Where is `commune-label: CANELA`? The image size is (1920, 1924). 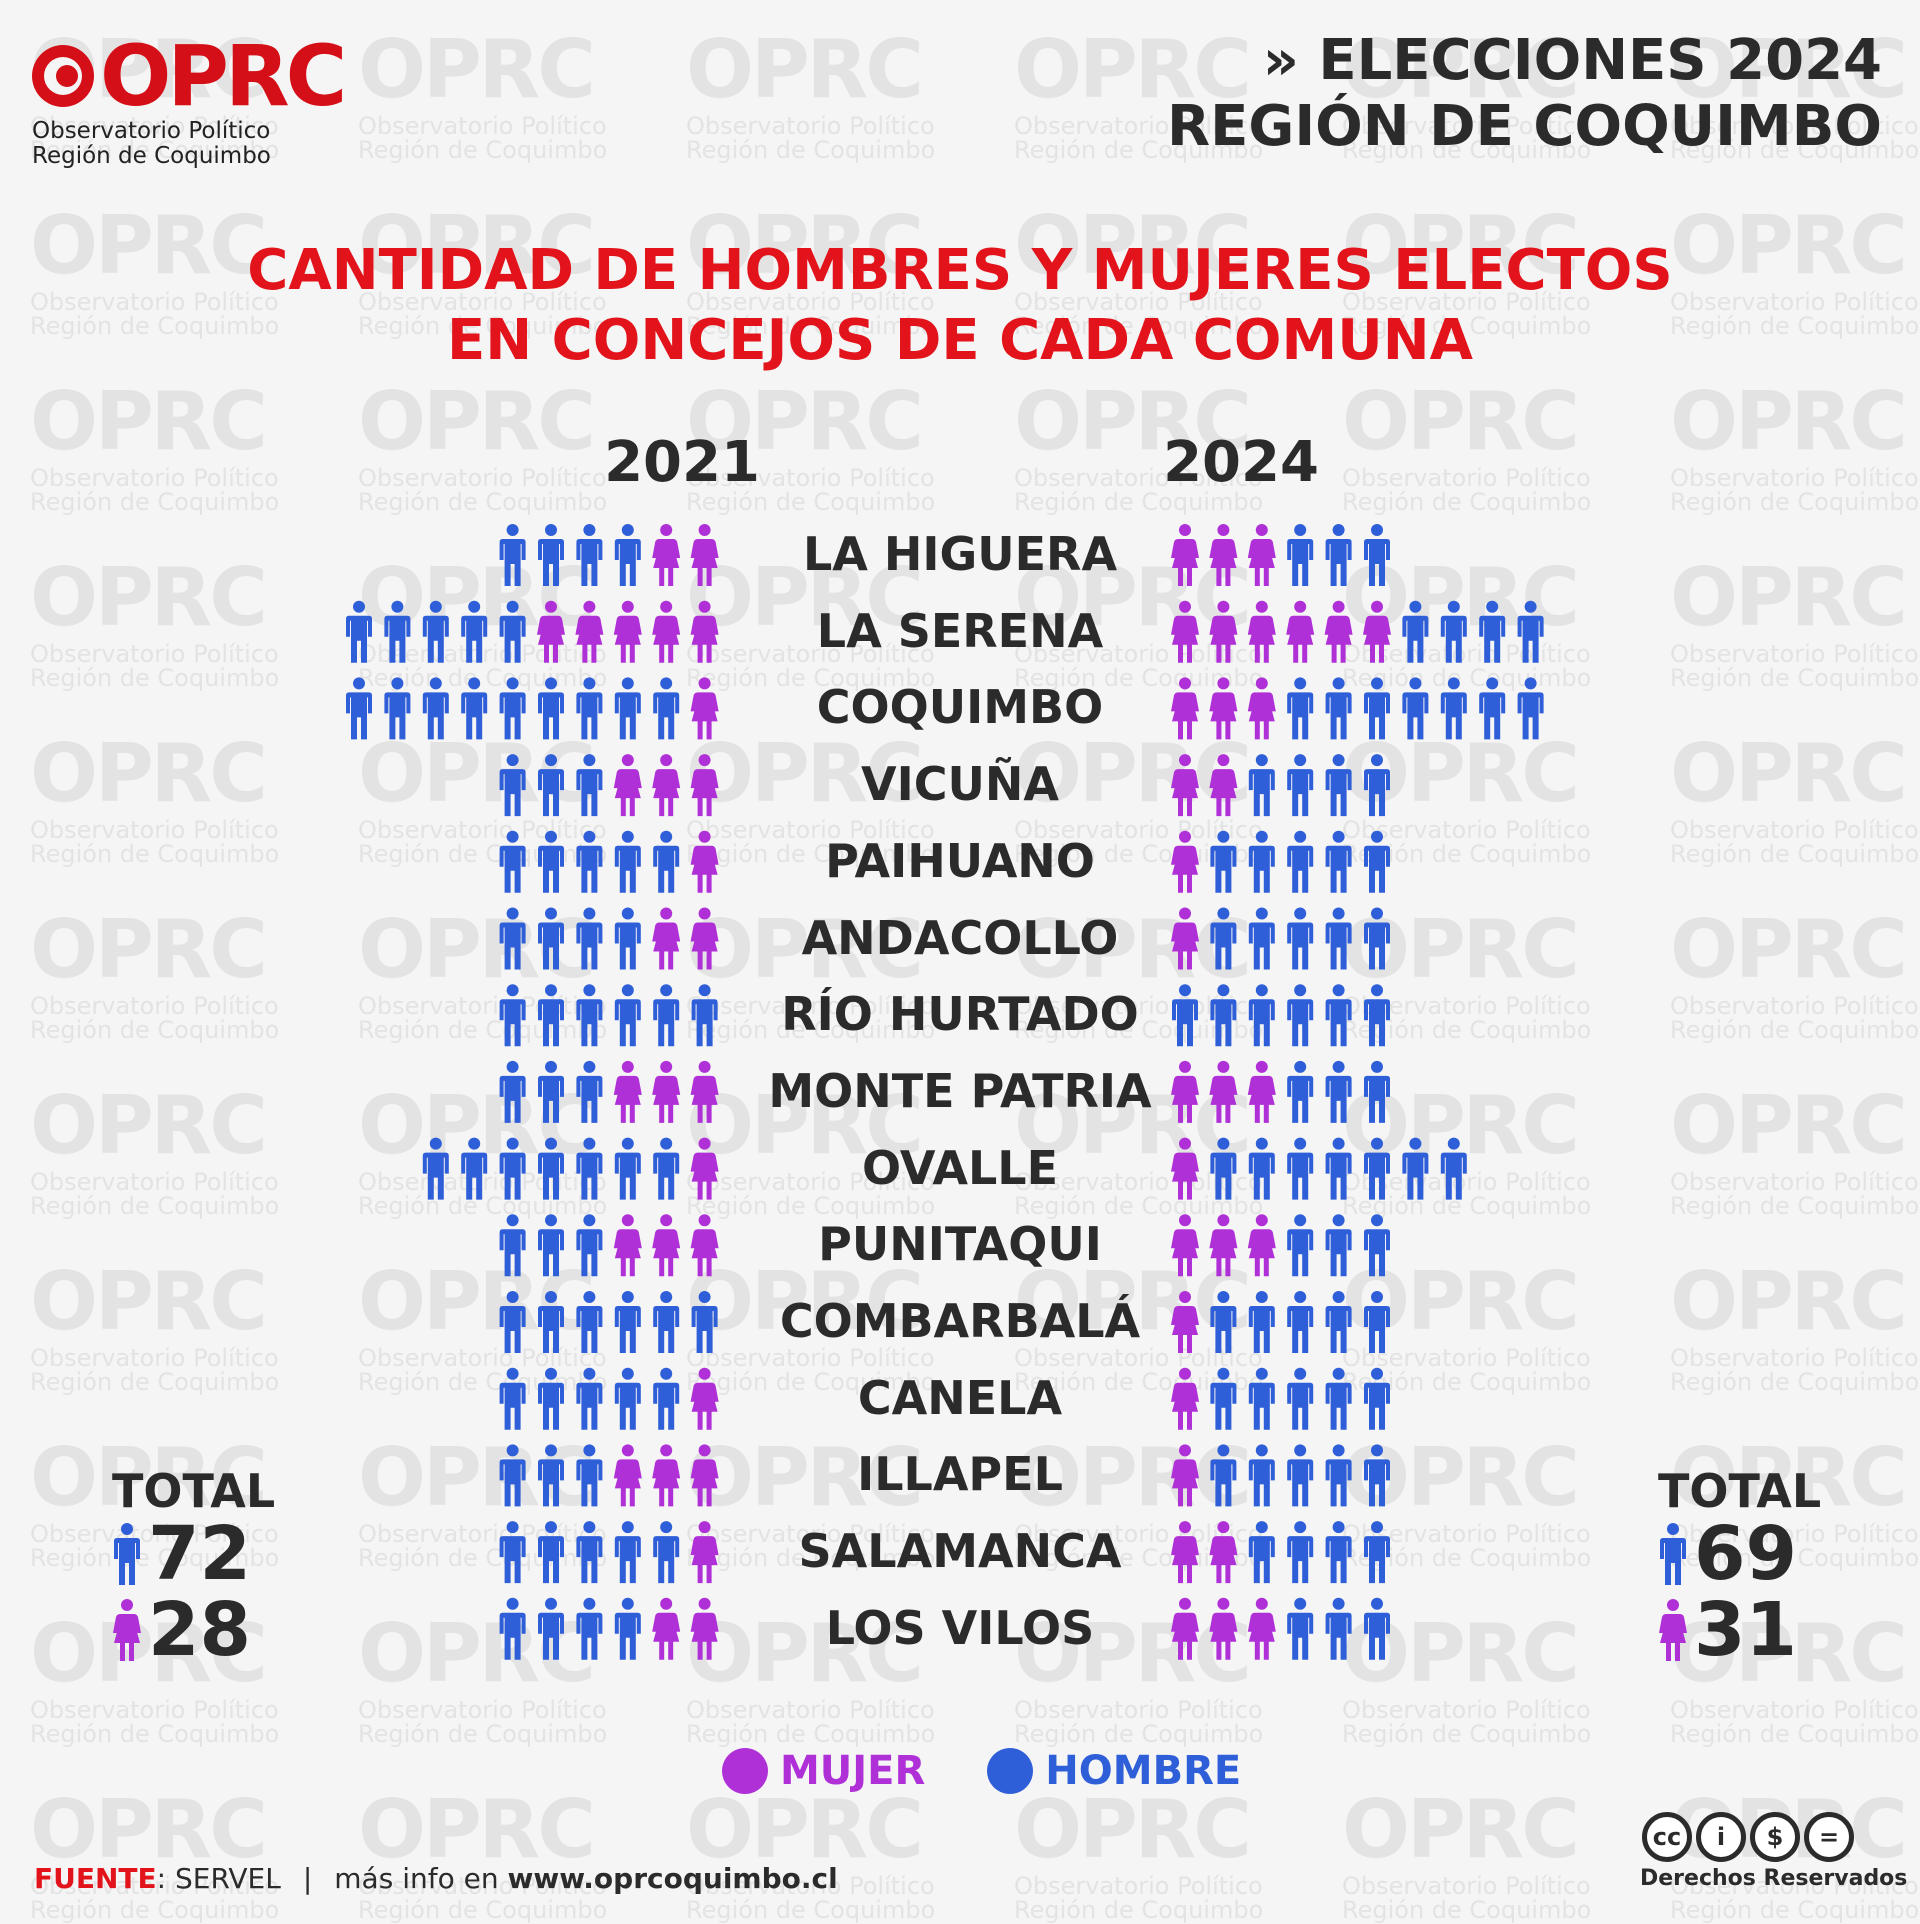
commune-label: CANELA is located at coordinates (960, 1397).